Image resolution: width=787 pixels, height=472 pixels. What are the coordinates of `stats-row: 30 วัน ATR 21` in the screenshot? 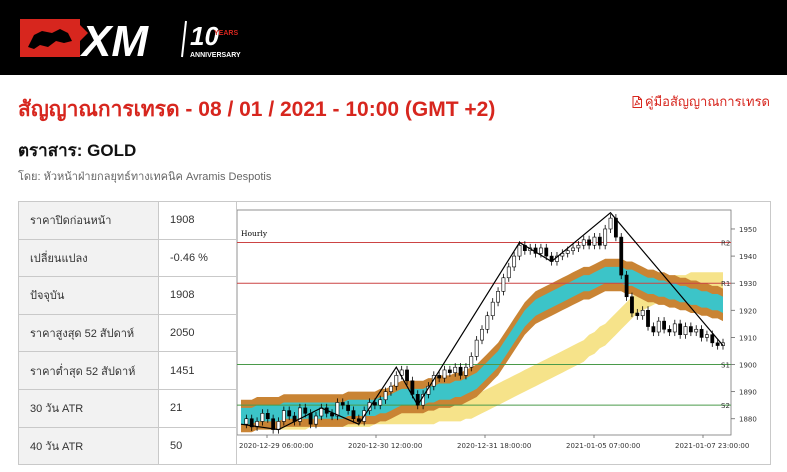 It's located at (127, 408).